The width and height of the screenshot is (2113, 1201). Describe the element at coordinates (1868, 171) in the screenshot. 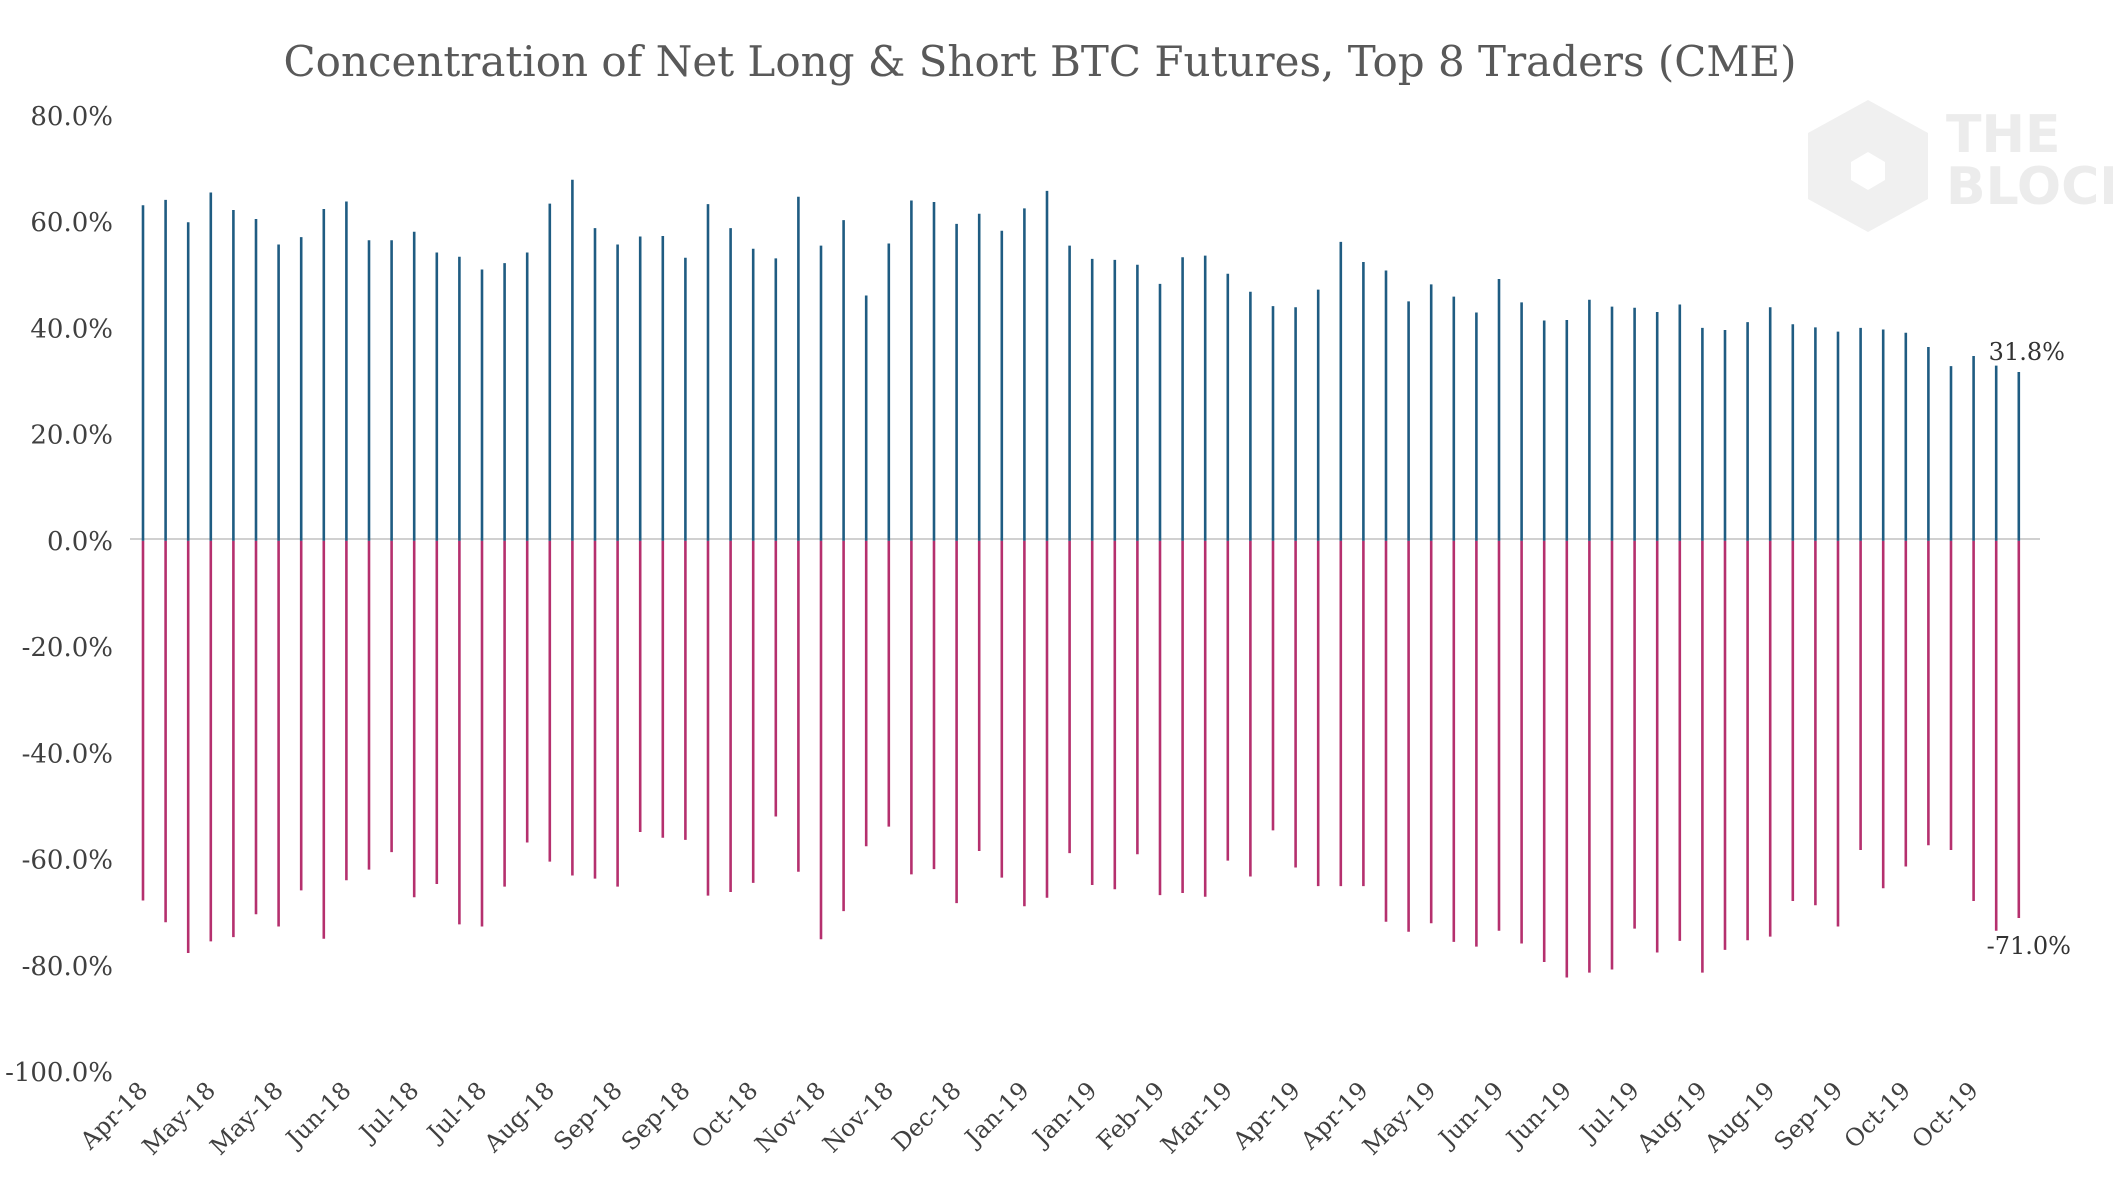

I see `watermark-hexagon-inner` at that location.